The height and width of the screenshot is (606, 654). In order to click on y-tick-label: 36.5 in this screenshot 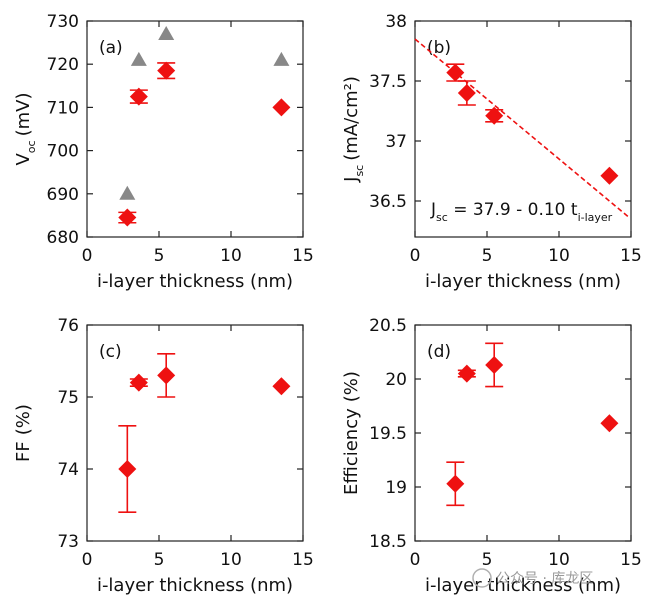, I will do `click(388, 202)`.